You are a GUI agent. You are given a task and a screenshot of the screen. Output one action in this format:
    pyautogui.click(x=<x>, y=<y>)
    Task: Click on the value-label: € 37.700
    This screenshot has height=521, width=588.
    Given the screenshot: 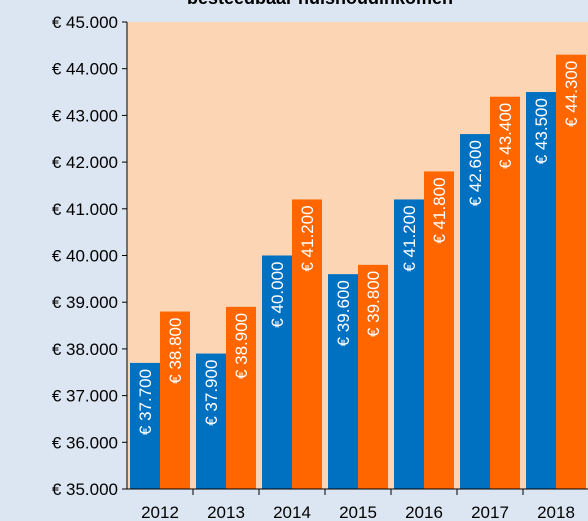 What is the action you would take?
    pyautogui.click(x=145, y=402)
    